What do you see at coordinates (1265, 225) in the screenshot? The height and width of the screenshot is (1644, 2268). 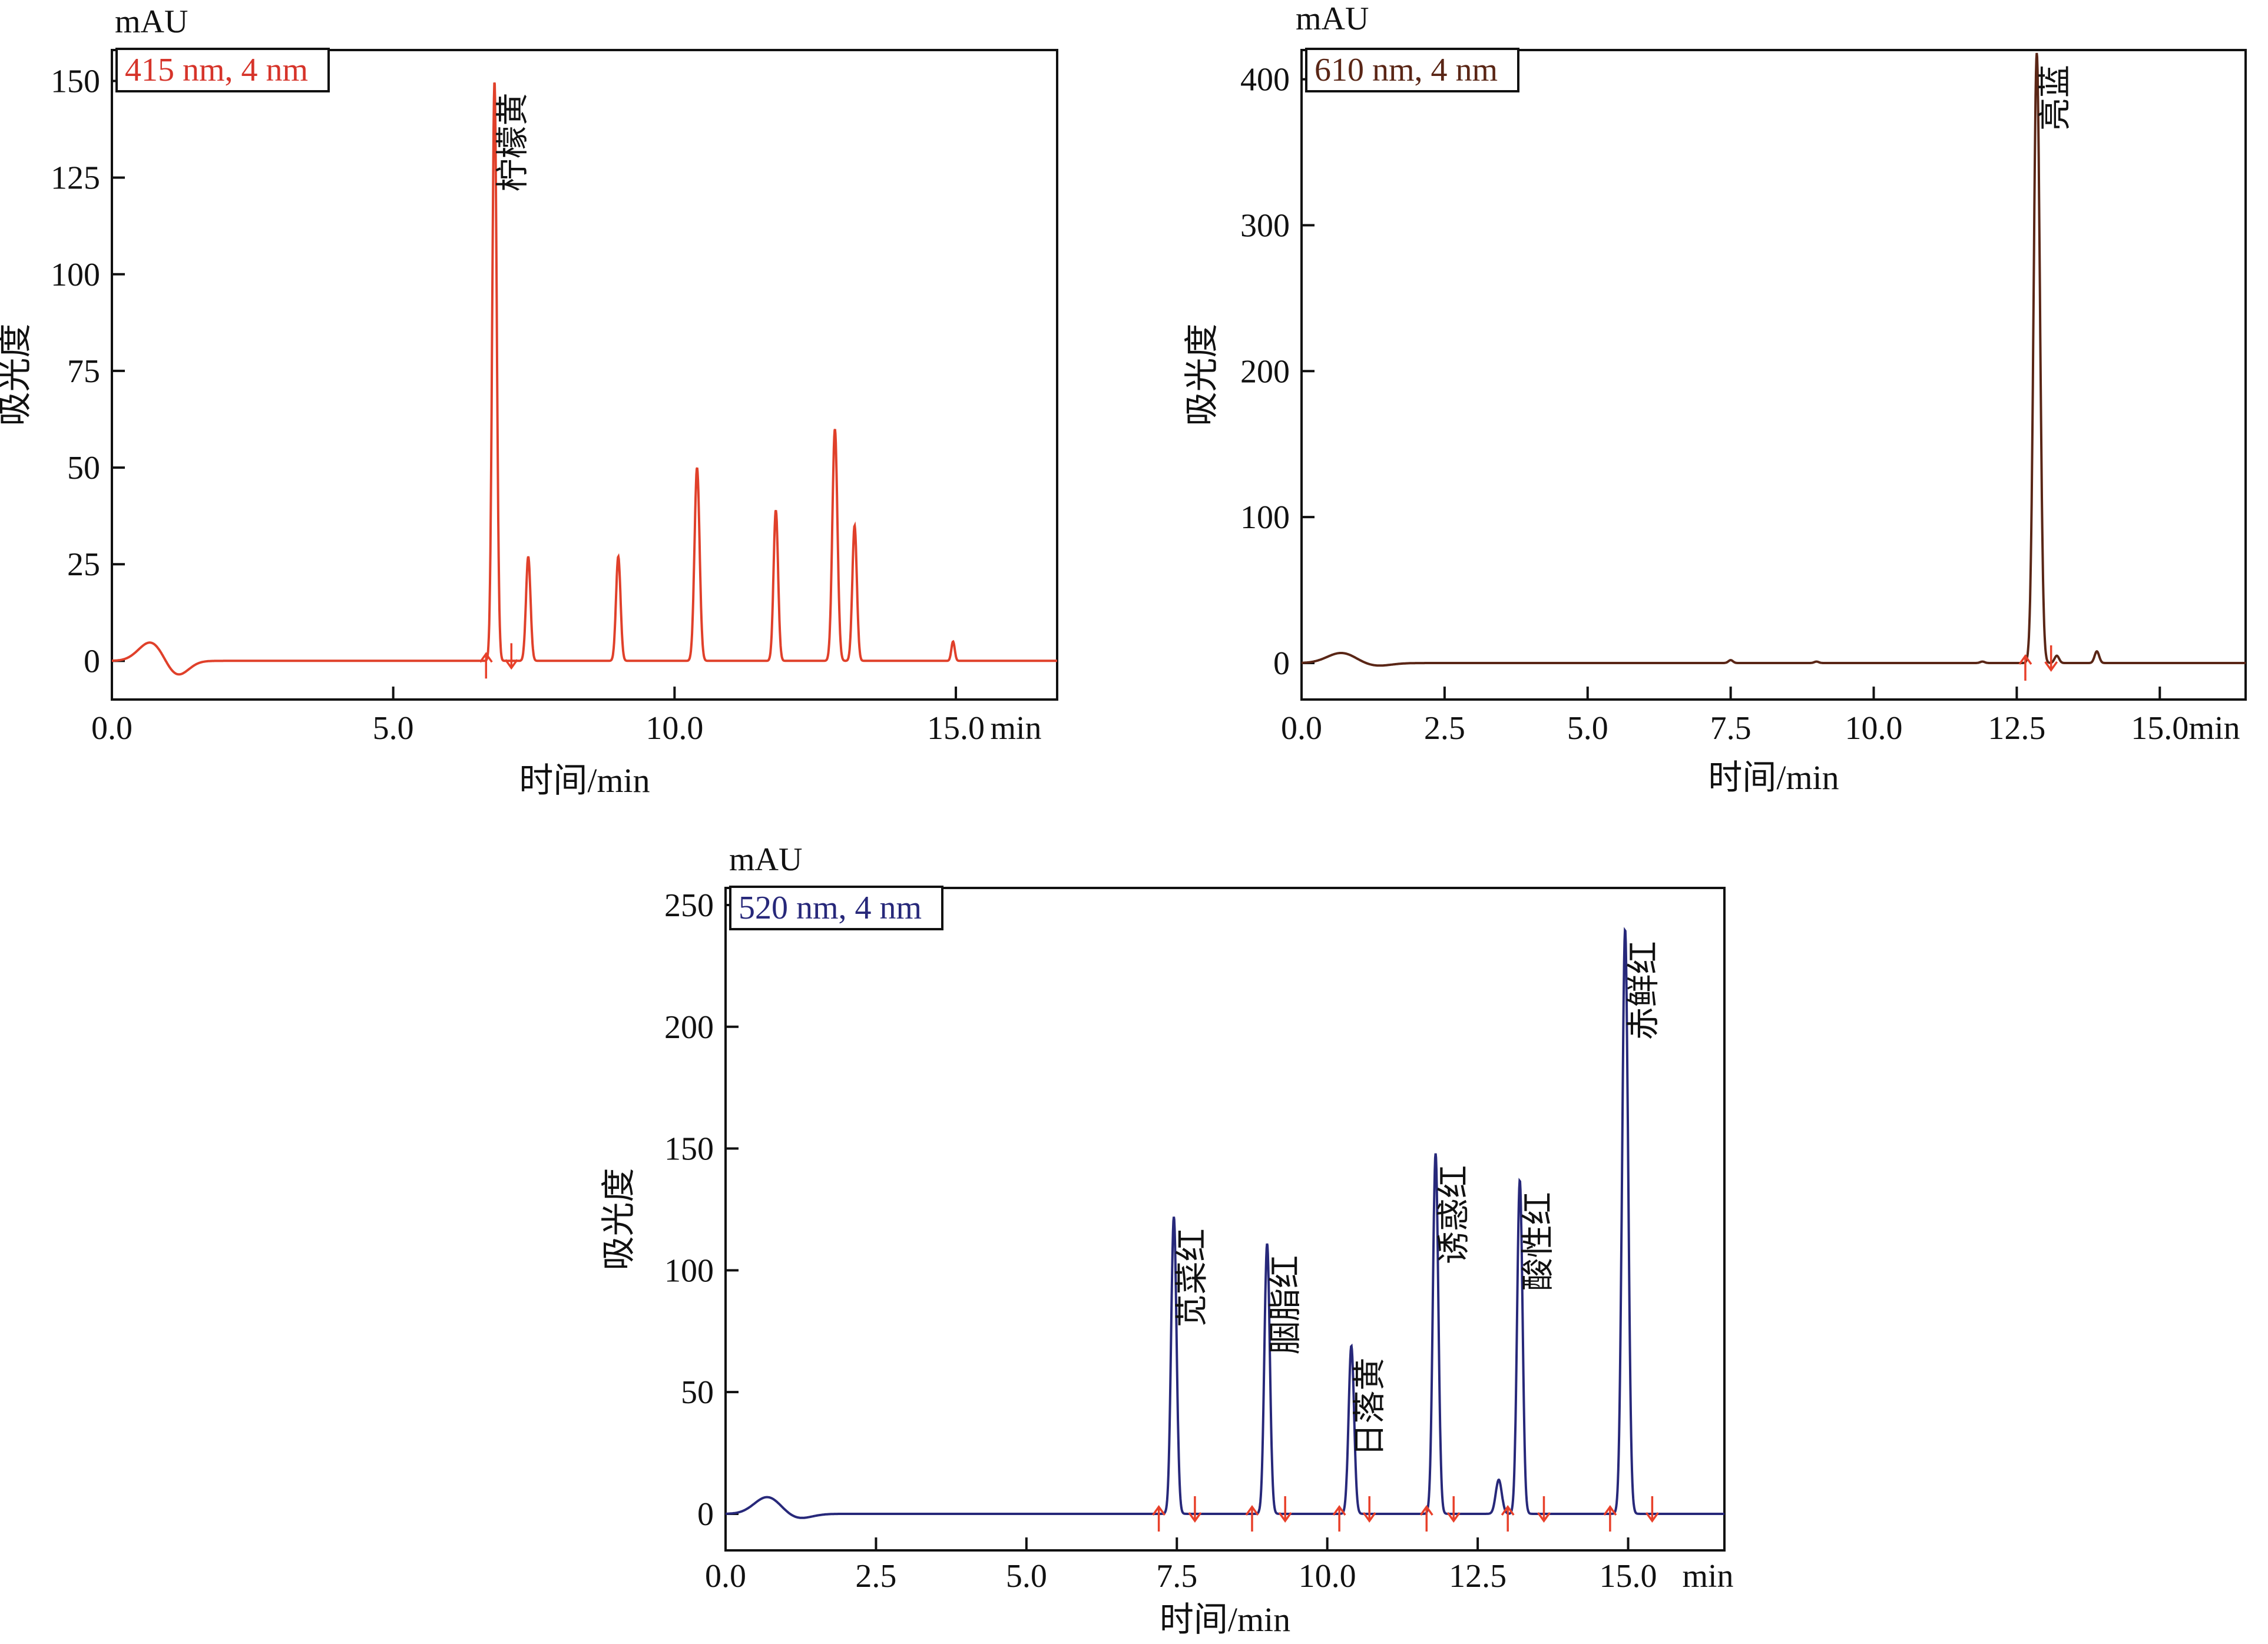 I see `y-tick-label: 300` at bounding box center [1265, 225].